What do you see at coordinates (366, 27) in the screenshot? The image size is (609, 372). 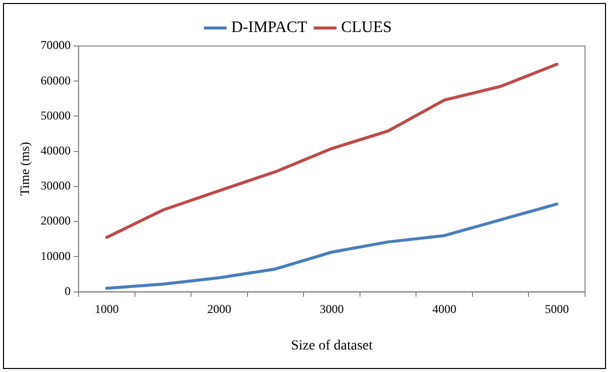 I see `legend-label: CLUES` at bounding box center [366, 27].